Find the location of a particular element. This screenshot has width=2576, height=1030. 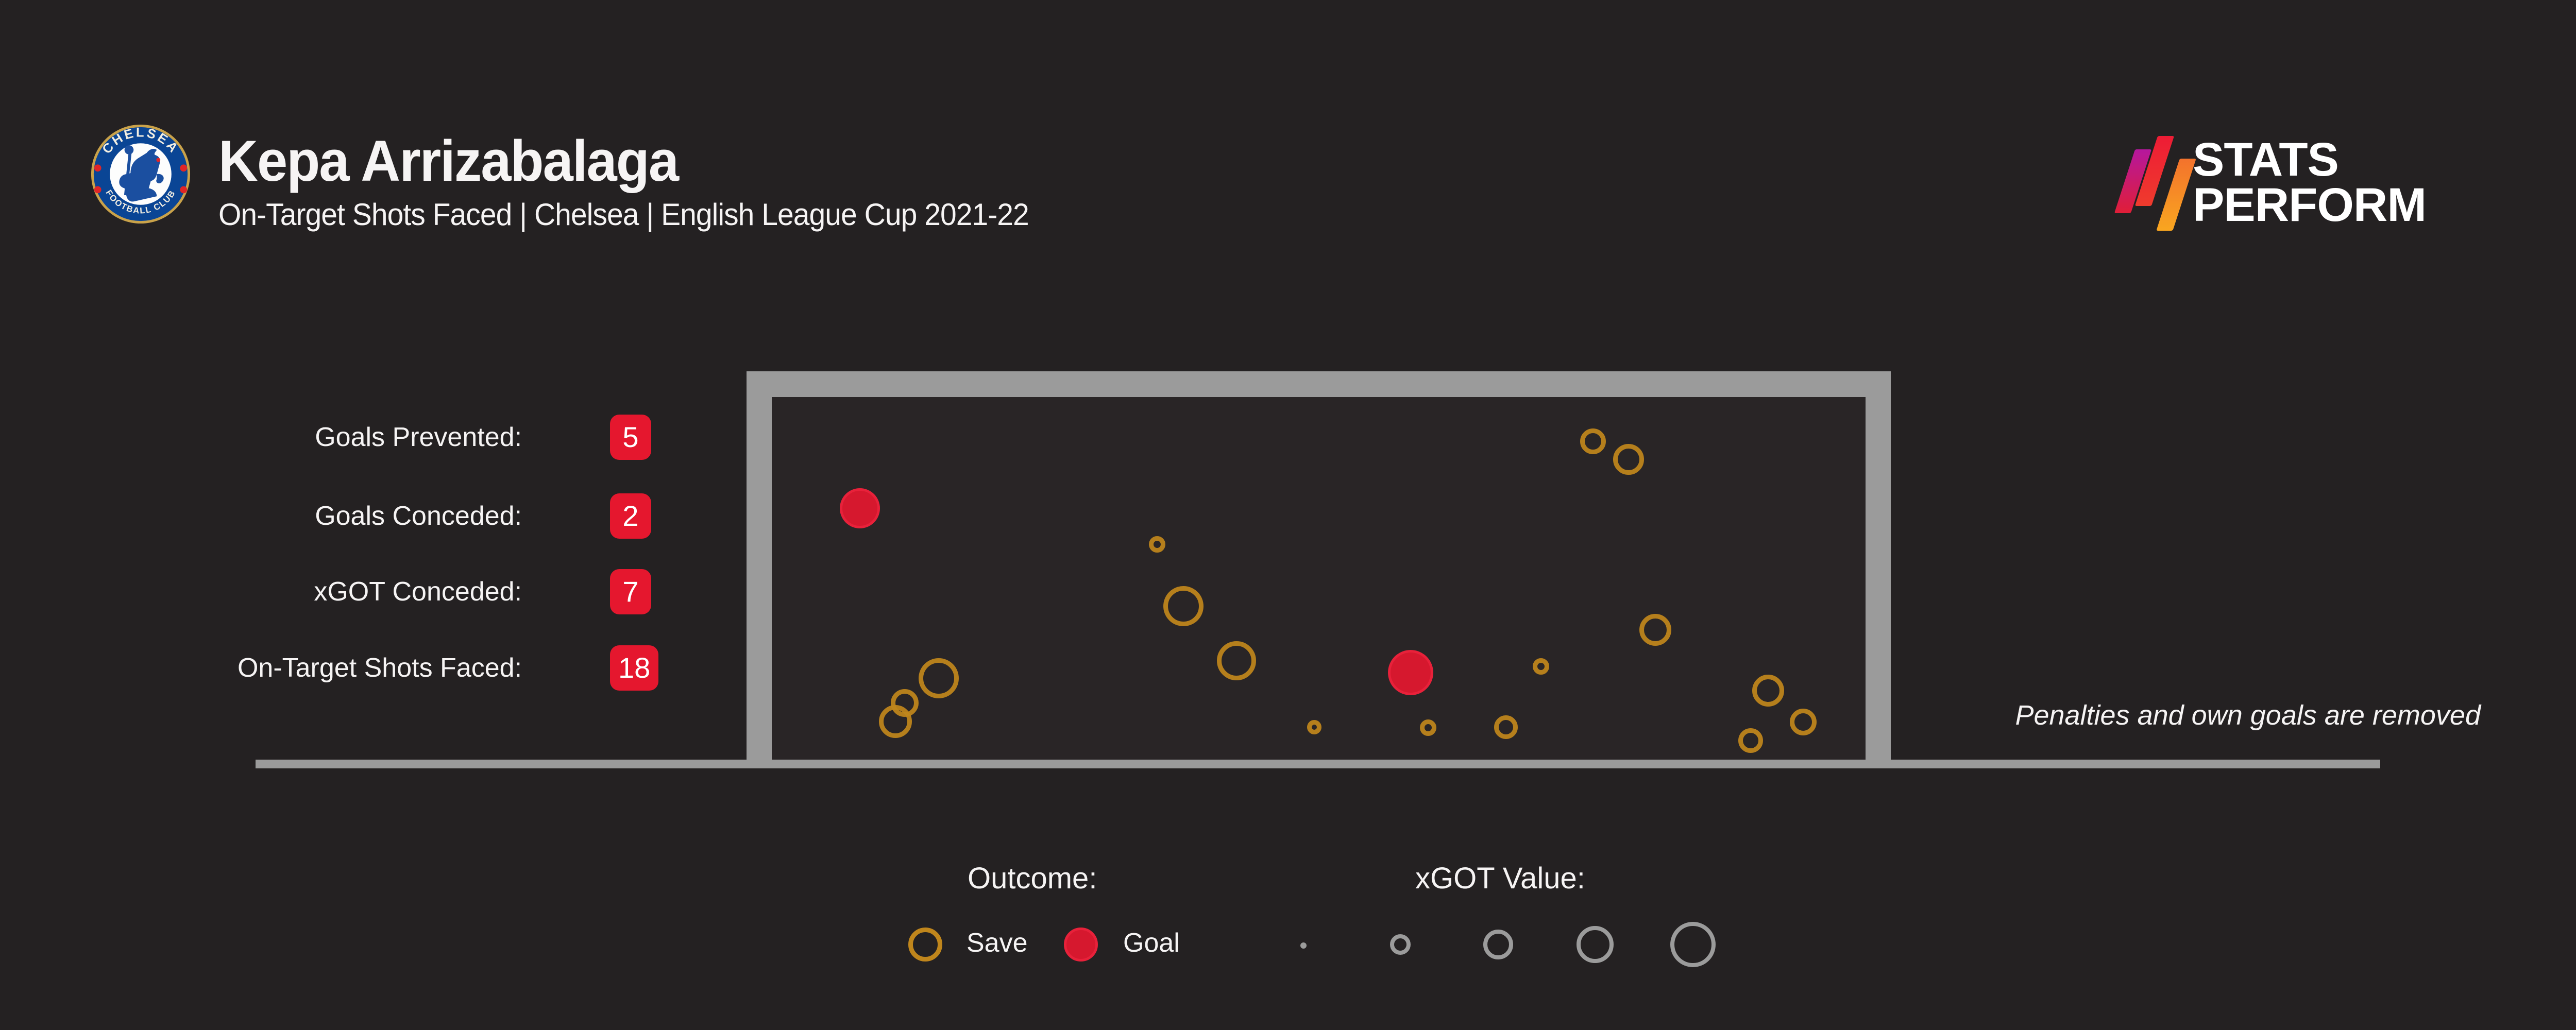

crest-lion-icon is located at coordinates (141, 174).